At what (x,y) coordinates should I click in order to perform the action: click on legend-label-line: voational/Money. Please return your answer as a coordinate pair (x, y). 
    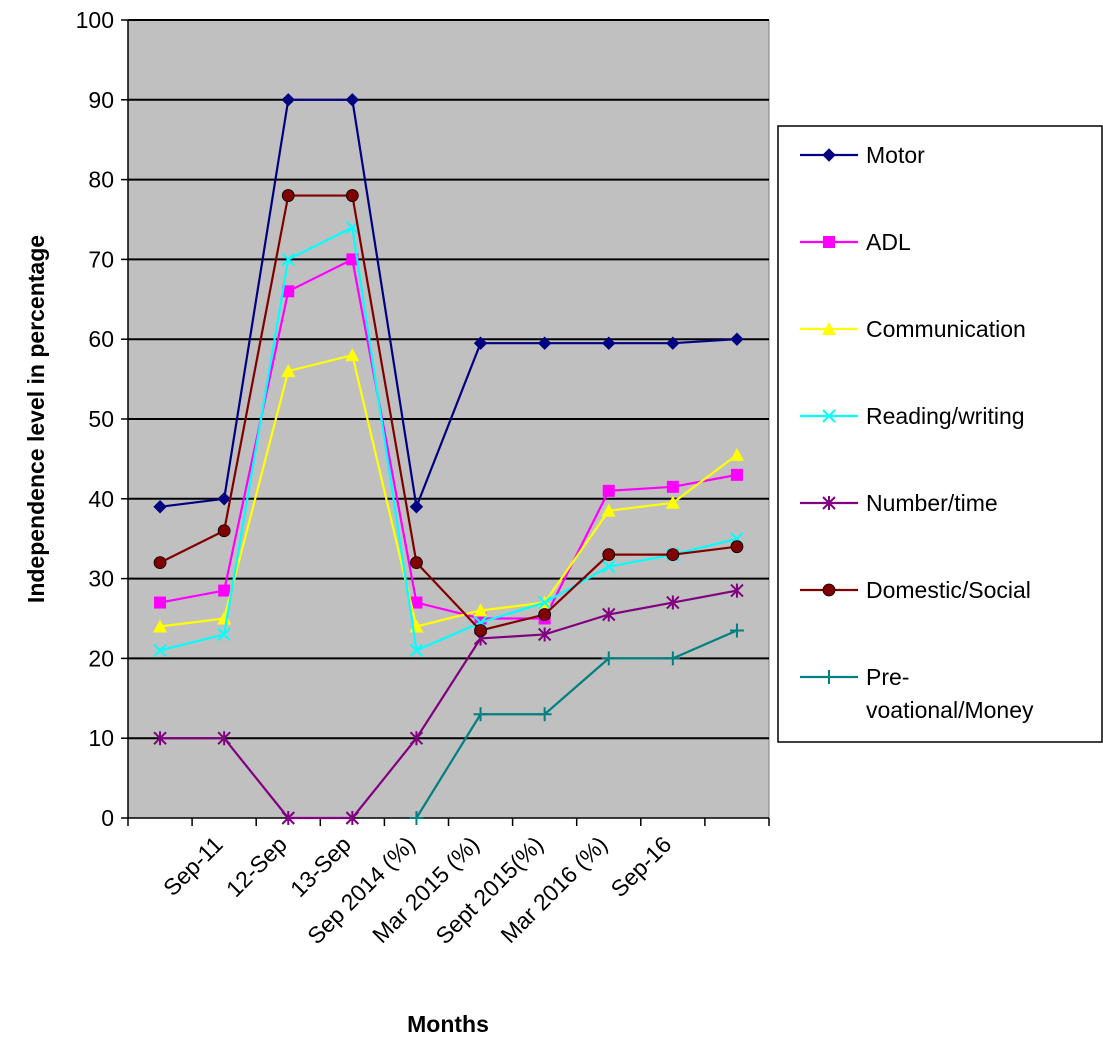
    Looking at the image, I should click on (950, 710).